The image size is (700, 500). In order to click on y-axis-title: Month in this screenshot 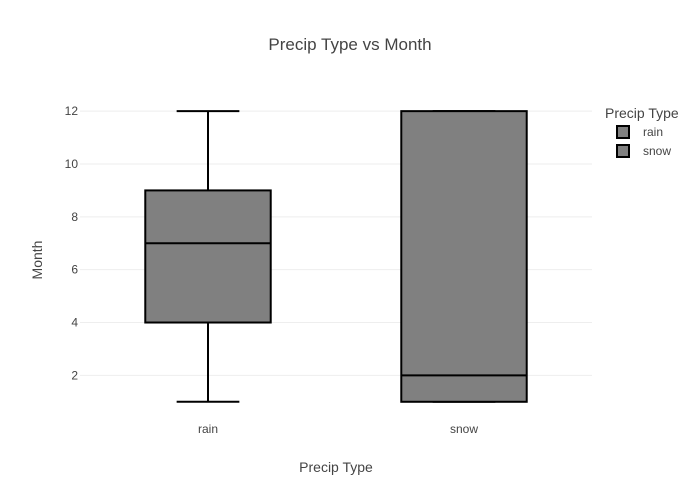, I will do `click(37, 260)`.